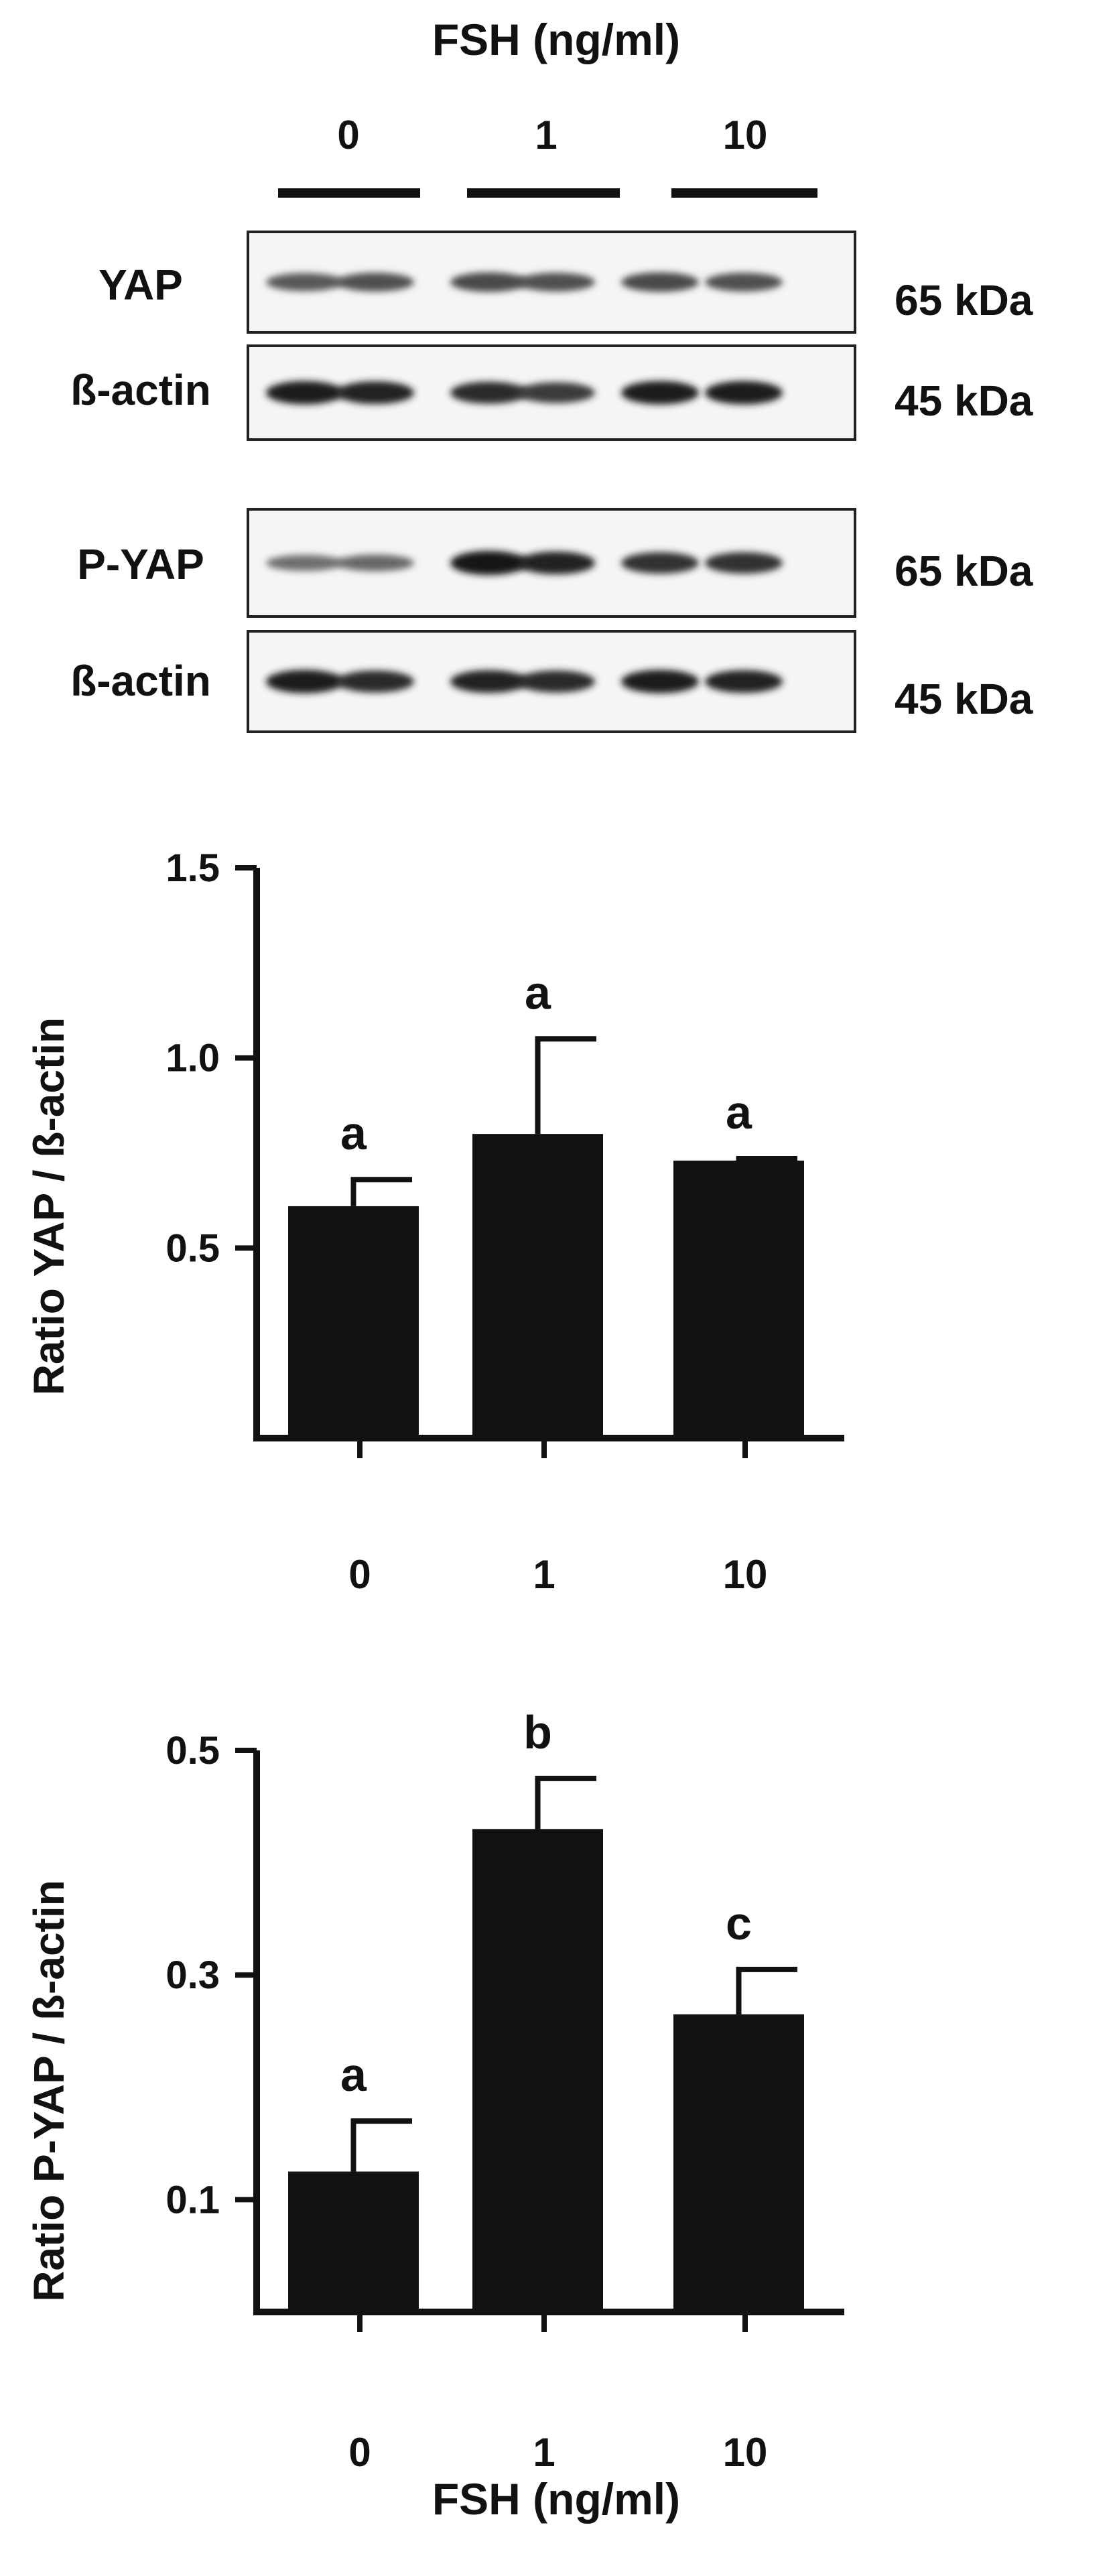  I want to click on blot-label: YAP, so click(141, 285).